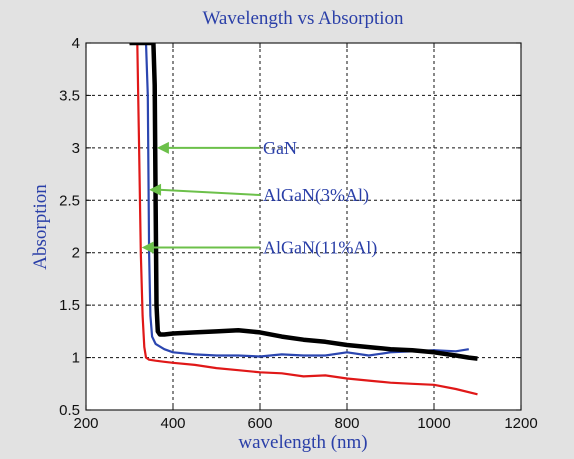  I want to click on y-tick-label: 3, so click(76, 148).